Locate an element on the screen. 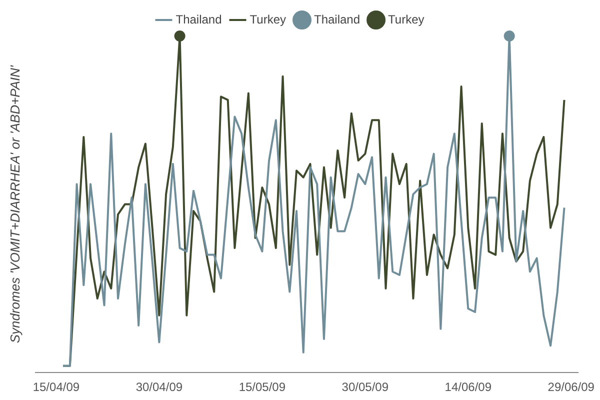  x-tick-label: 30/05/09 is located at coordinates (365, 387).